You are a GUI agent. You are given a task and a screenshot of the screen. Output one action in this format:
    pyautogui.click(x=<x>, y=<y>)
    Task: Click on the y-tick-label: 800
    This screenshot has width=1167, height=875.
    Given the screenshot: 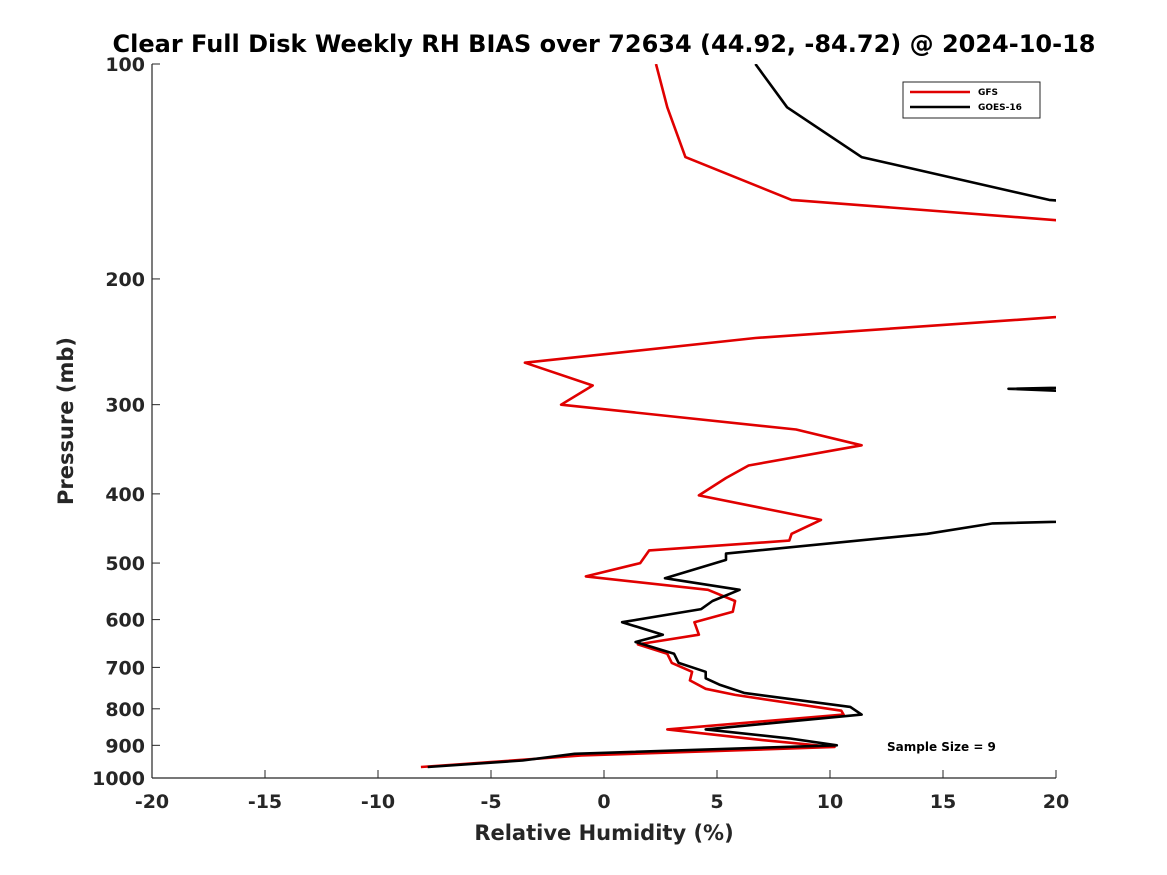 What is the action you would take?
    pyautogui.click(x=125, y=710)
    